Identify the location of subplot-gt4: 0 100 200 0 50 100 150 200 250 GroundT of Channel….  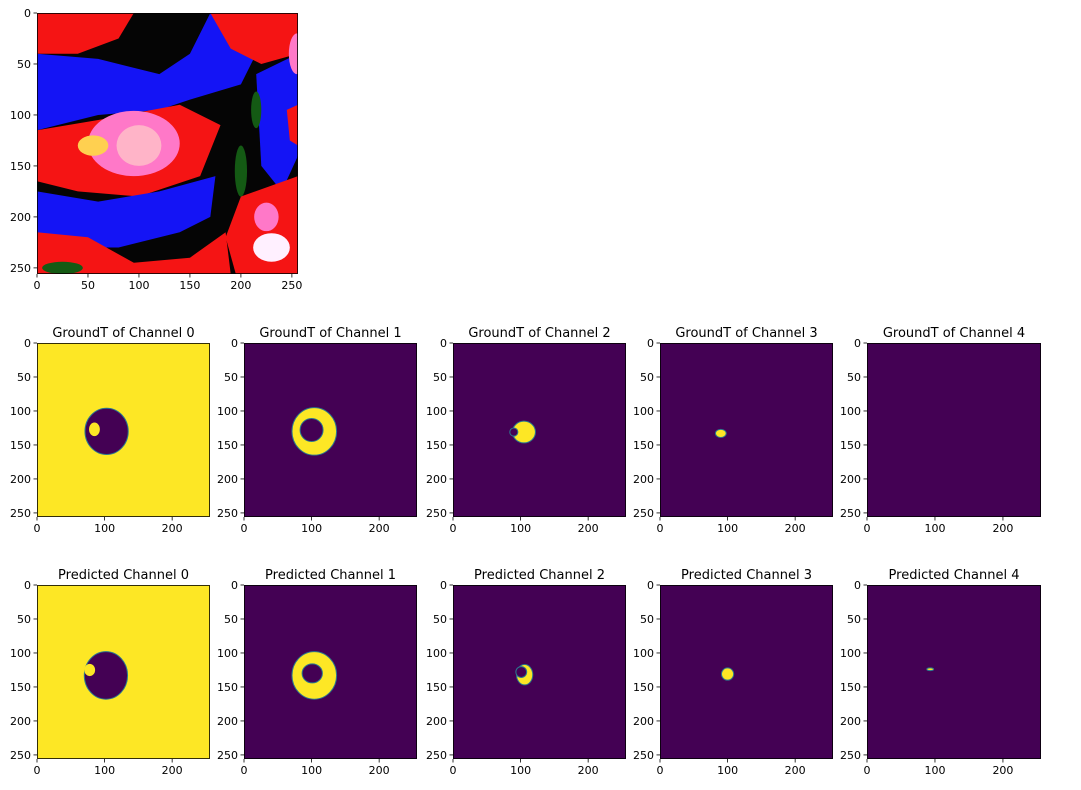
(940, 430).